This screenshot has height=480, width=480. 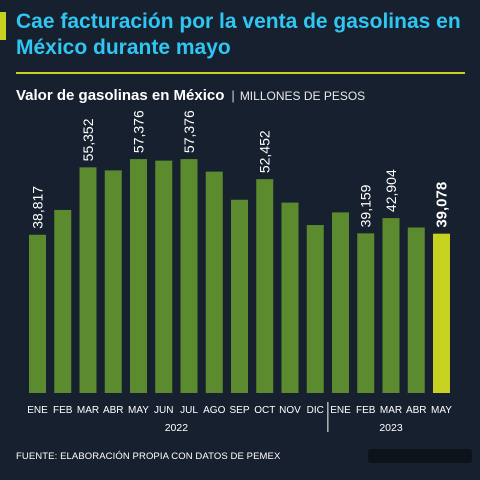 What do you see at coordinates (340, 410) in the screenshot?
I see `x-tick-label-13: ENE` at bounding box center [340, 410].